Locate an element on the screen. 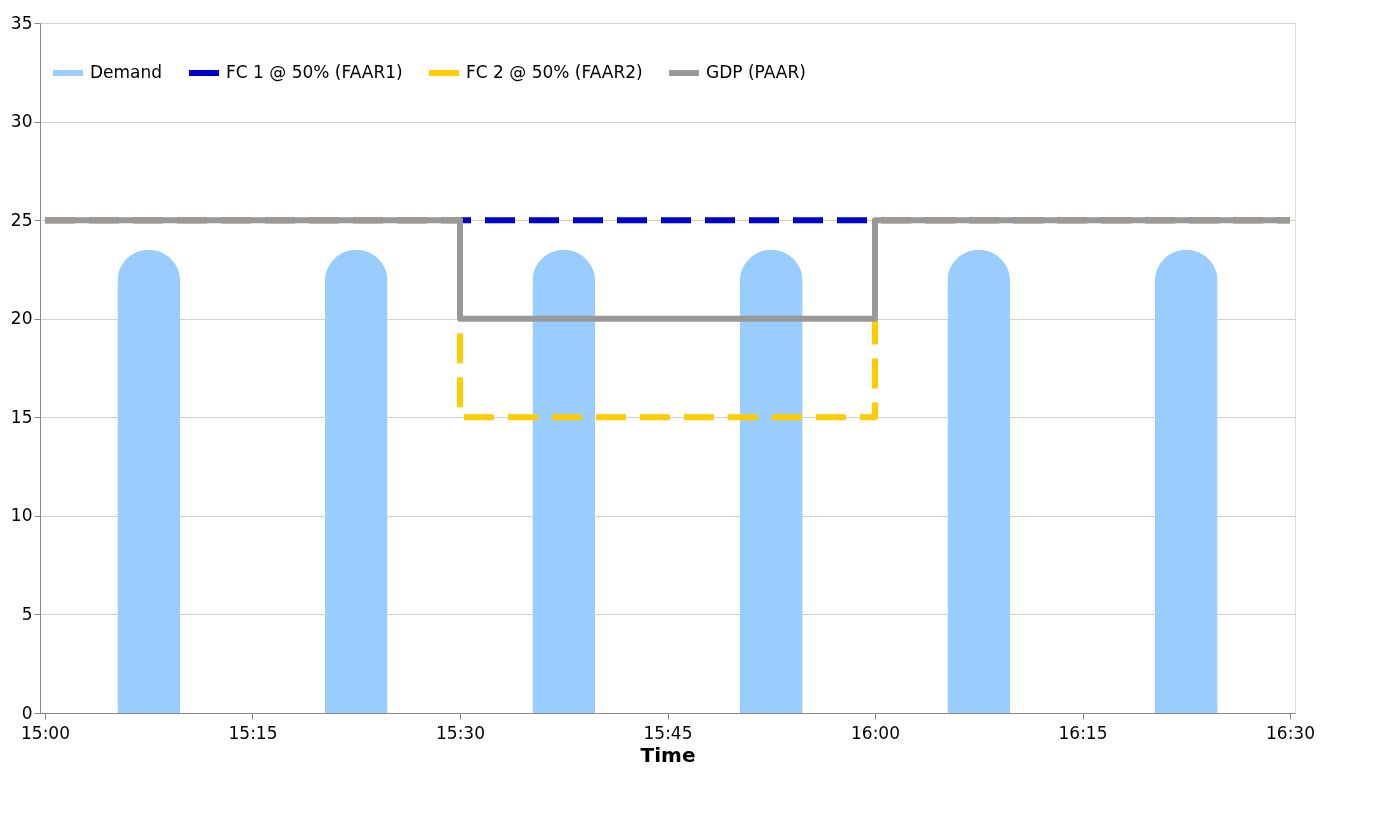 This screenshot has height=833, width=1376. x-tick-label: 15:15 is located at coordinates (253, 732).